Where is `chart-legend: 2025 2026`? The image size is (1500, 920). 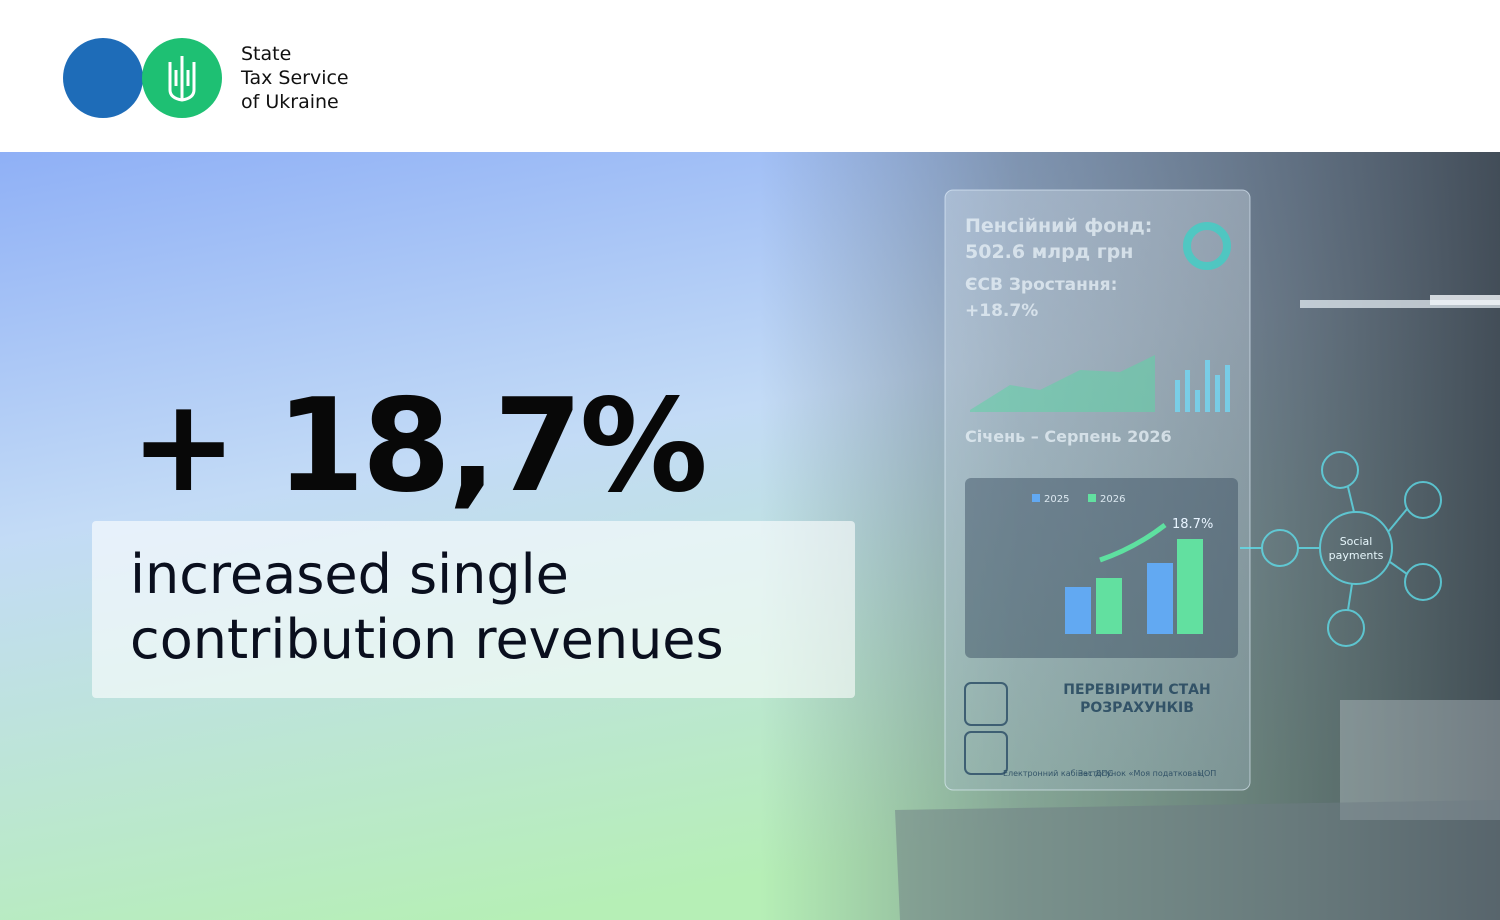 chart-legend: 2025 2026 is located at coordinates (1078, 499).